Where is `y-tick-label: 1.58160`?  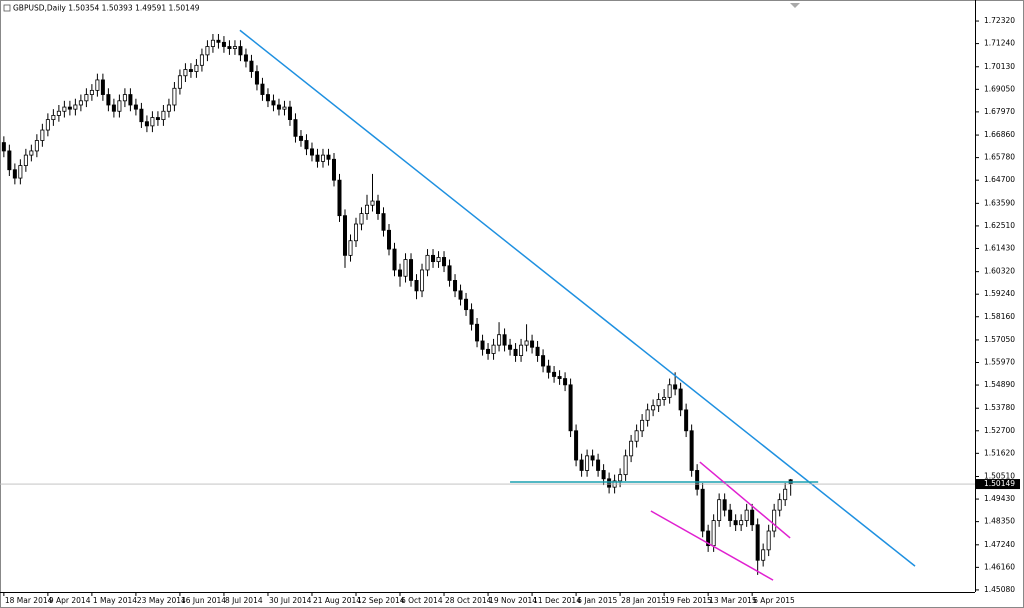
y-tick-label: 1.58160 is located at coordinates (999, 316).